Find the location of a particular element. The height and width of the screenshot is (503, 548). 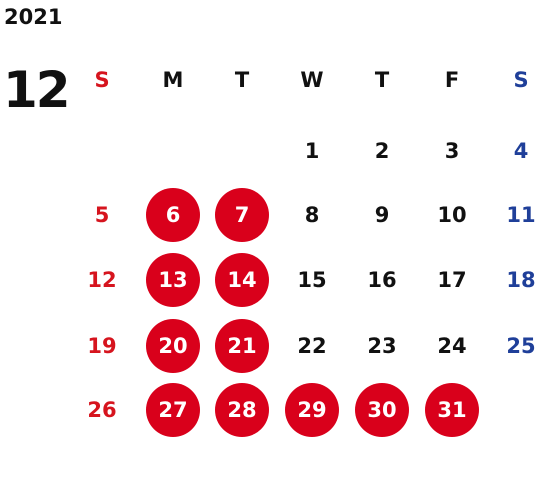

calendar-day-6: 6 is located at coordinates (173, 215).